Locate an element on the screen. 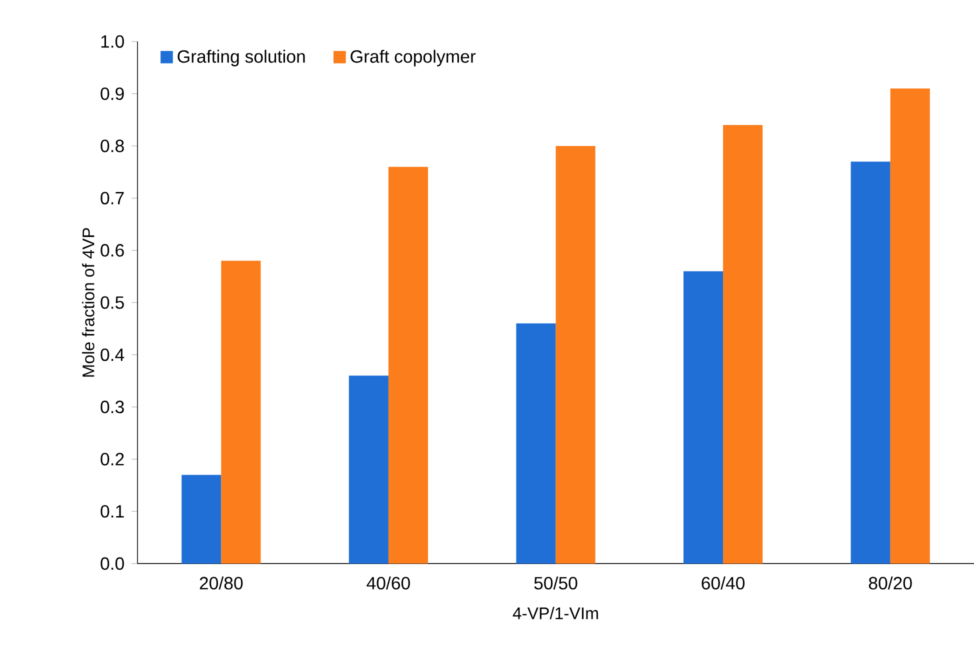 Image resolution: width=974 pixels, height=659 pixels. y-tick-label: 0.7 is located at coordinates (112, 198).